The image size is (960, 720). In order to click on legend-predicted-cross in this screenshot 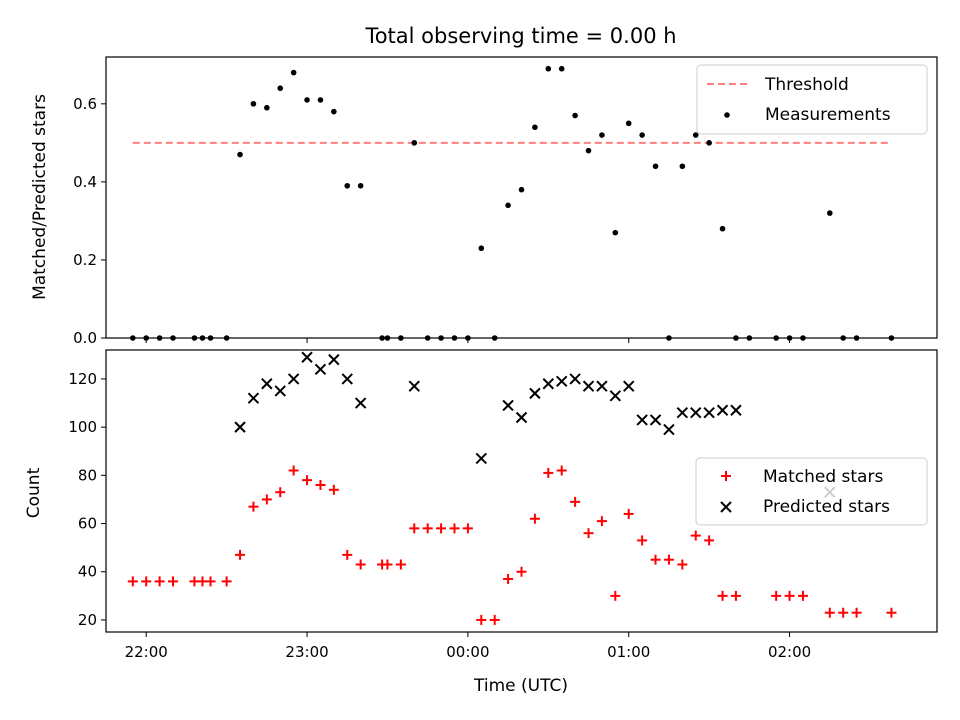, I will do `click(726, 507)`.